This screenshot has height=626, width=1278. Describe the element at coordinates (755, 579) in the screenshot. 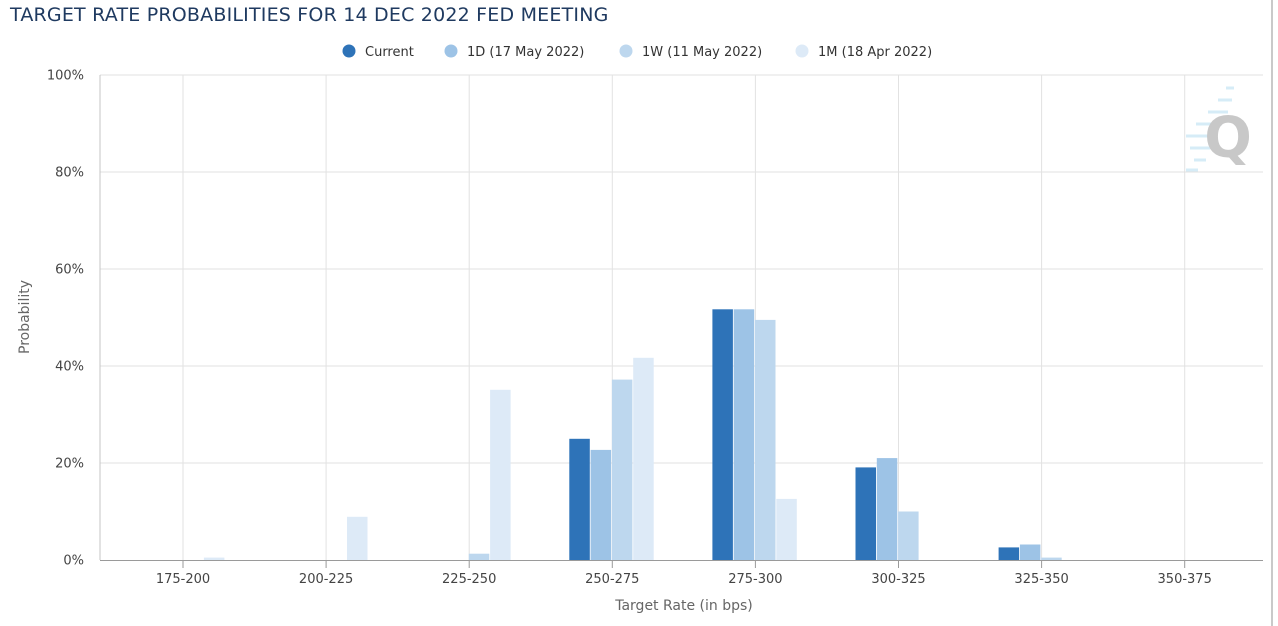

I see `x-tick-label: 275-300` at that location.